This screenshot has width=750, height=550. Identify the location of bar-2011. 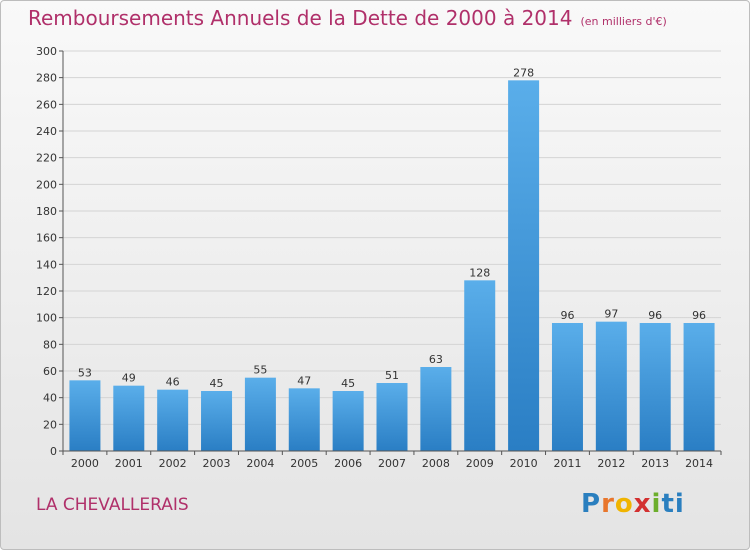
(567, 387).